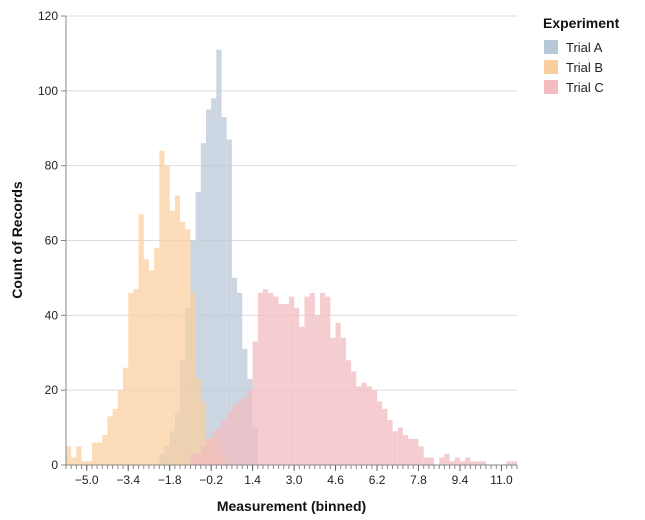 The image size is (645, 520). Describe the element at coordinates (52, 390) in the screenshot. I see `y-tick-label-1: 20` at that location.